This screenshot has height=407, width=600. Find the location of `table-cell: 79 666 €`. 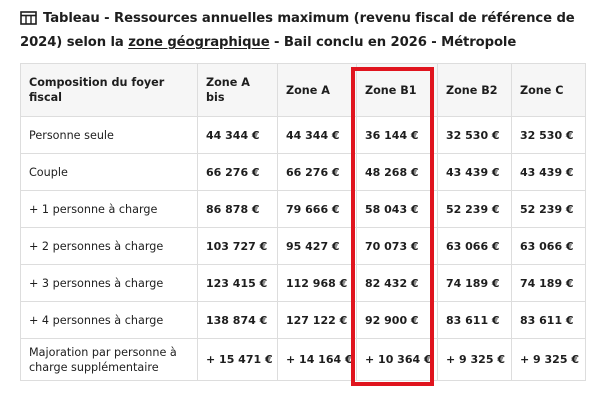

table-cell: 79 666 € is located at coordinates (317, 209).